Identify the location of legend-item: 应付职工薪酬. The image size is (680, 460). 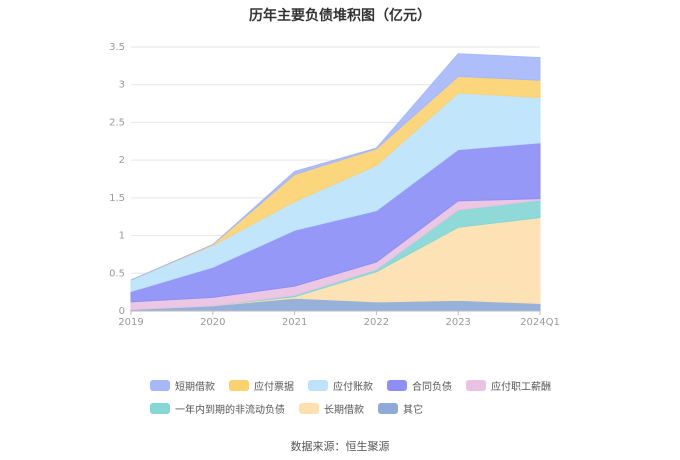
(508, 385).